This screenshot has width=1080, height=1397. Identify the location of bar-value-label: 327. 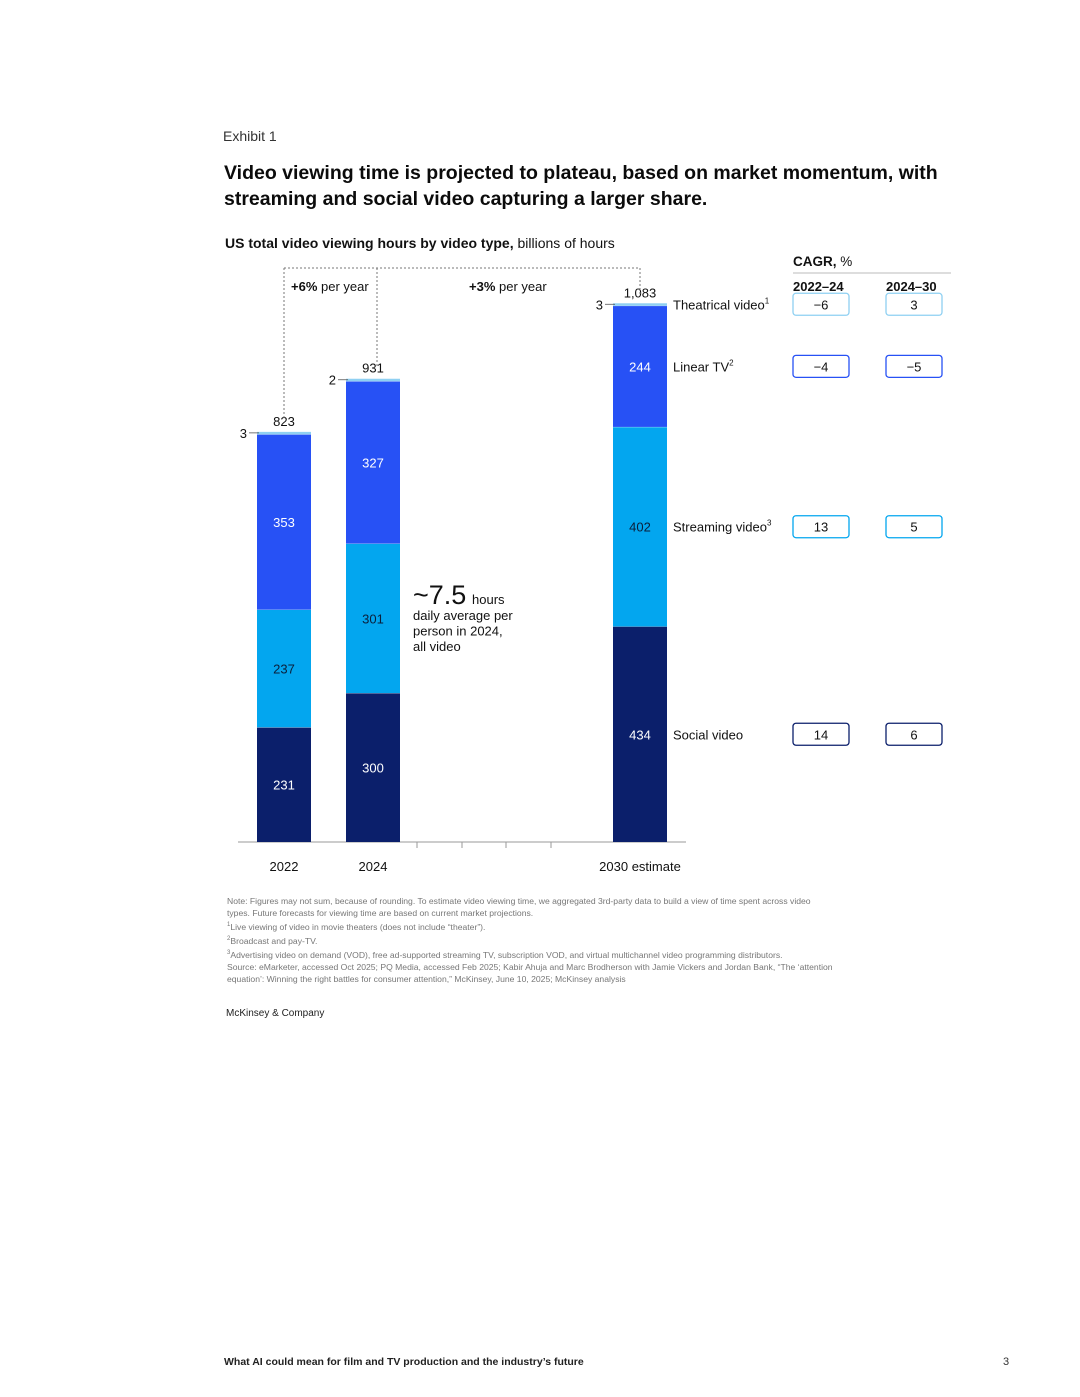
(373, 462).